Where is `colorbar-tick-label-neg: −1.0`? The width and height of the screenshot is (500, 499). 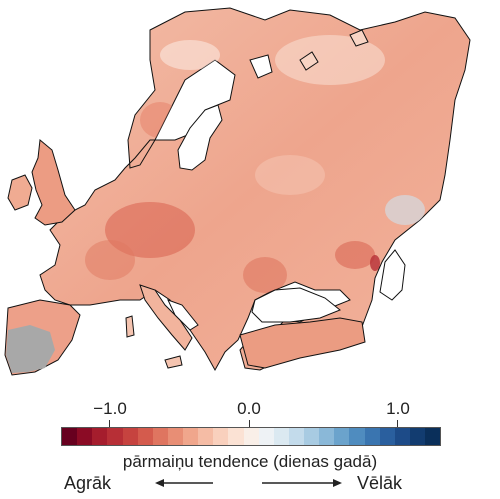
colorbar-tick-label-neg: −1.0 is located at coordinates (110, 408).